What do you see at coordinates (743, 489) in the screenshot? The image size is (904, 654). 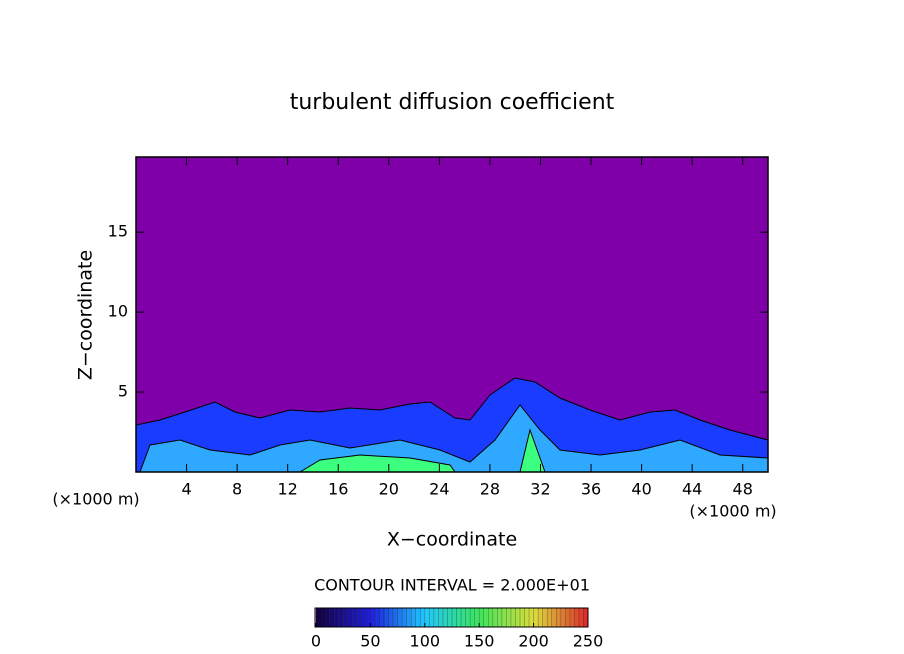 I see `x-tick-label: 48` at bounding box center [743, 489].